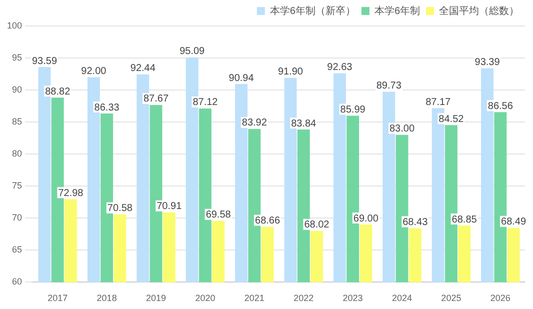  Describe the element at coordinates (17, 281) in the screenshot. I see `y-tick-label: 60` at that location.